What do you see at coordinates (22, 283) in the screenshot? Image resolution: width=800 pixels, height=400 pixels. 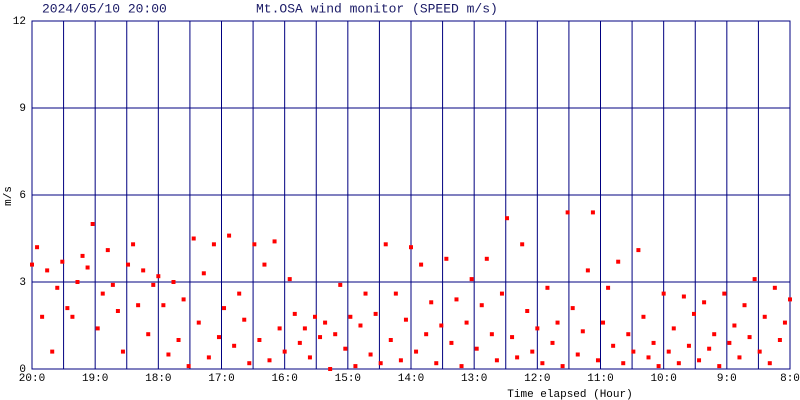 I see `y-tick-label: 3` at bounding box center [22, 283].